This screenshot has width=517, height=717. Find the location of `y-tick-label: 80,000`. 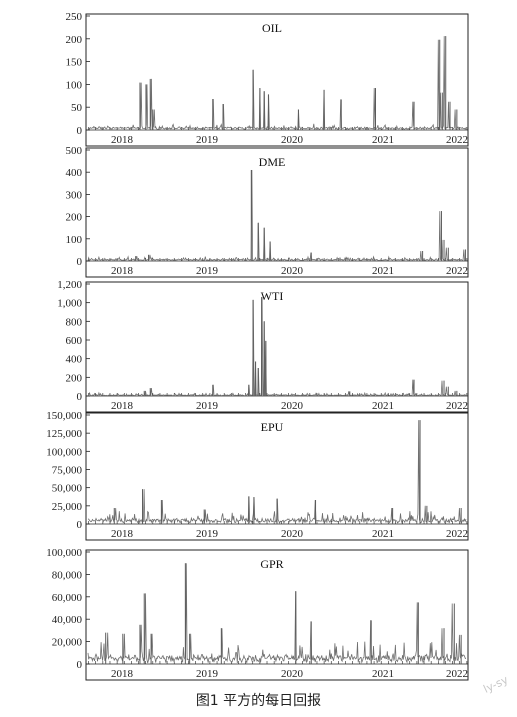

y-tick-label: 80,000 is located at coordinates (67, 575).